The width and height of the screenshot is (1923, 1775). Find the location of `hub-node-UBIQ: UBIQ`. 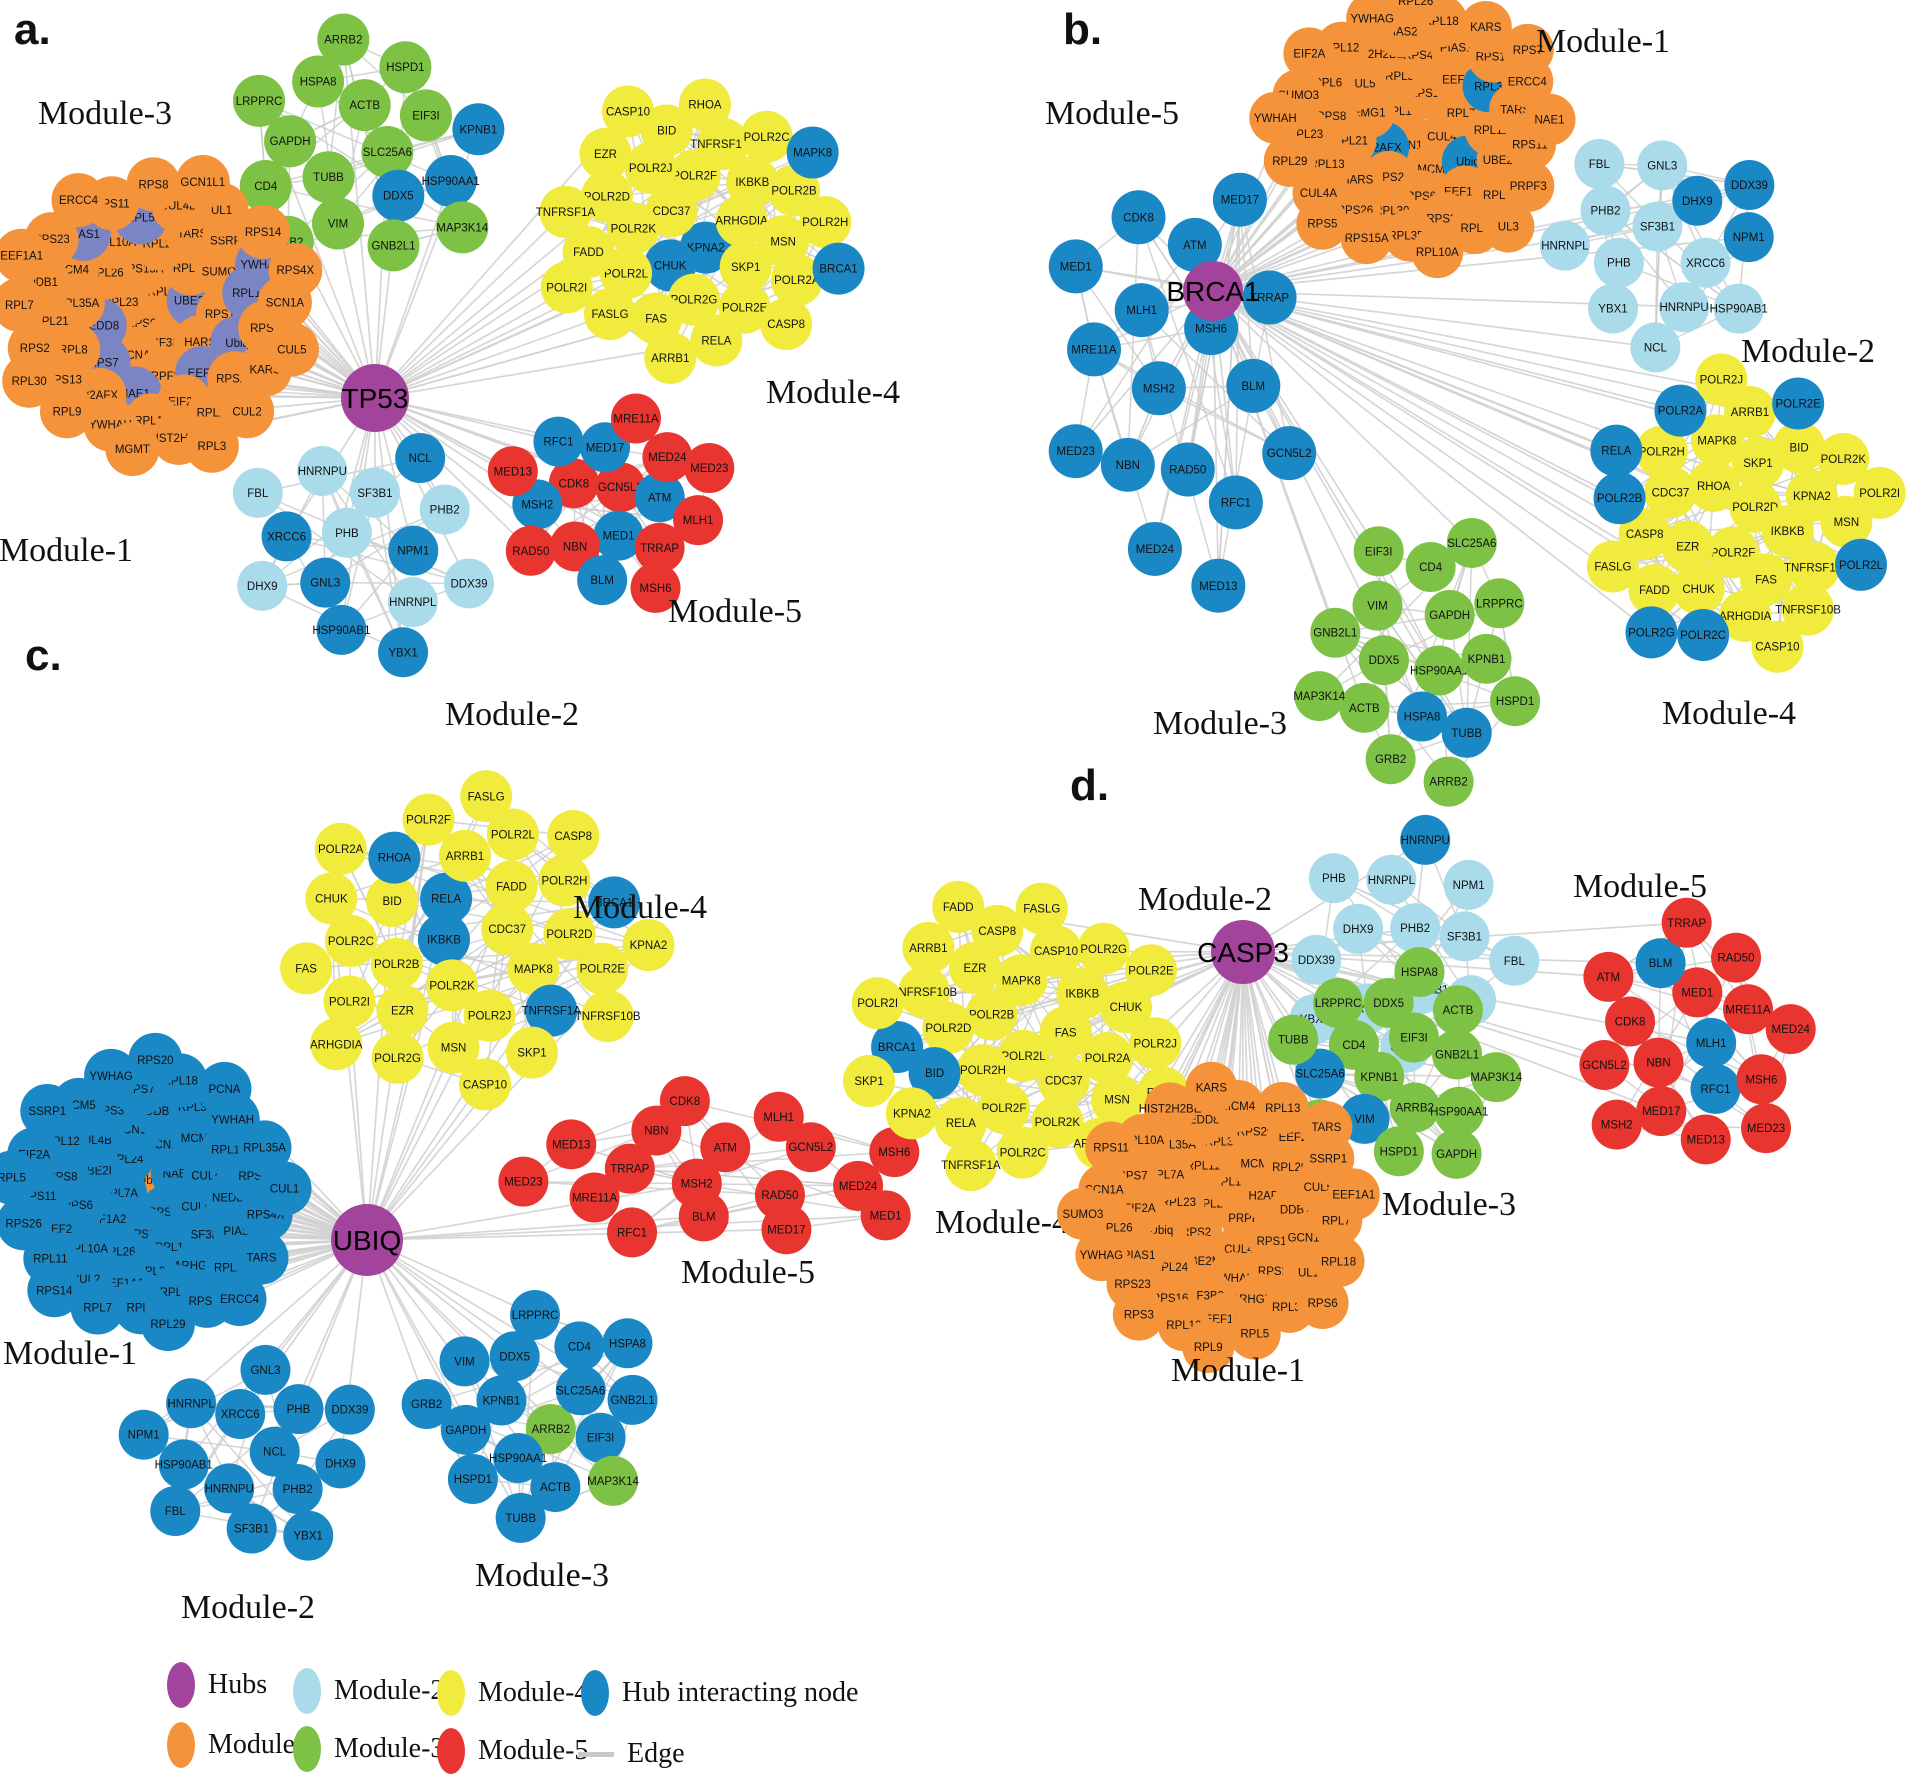

hub-node-UBIQ: UBIQ is located at coordinates (367, 1240).